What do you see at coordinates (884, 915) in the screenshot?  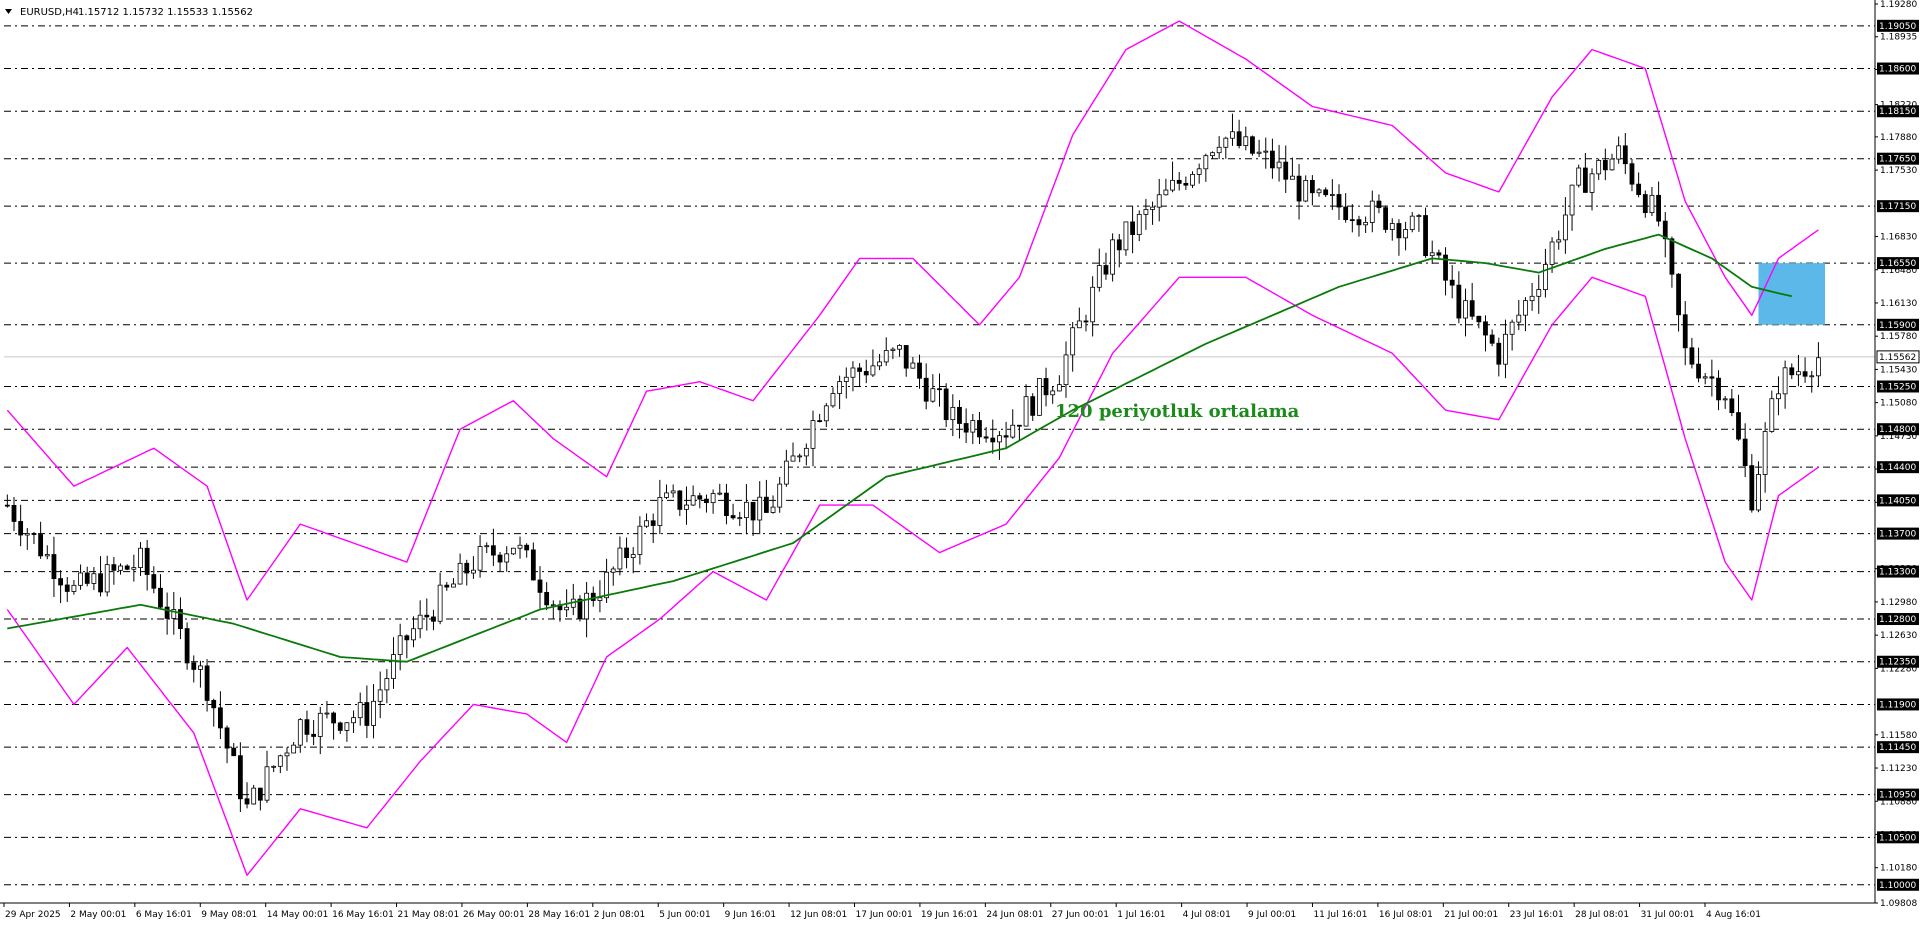 I see `x-tick-label: 17 Jun 00:01` at bounding box center [884, 915].